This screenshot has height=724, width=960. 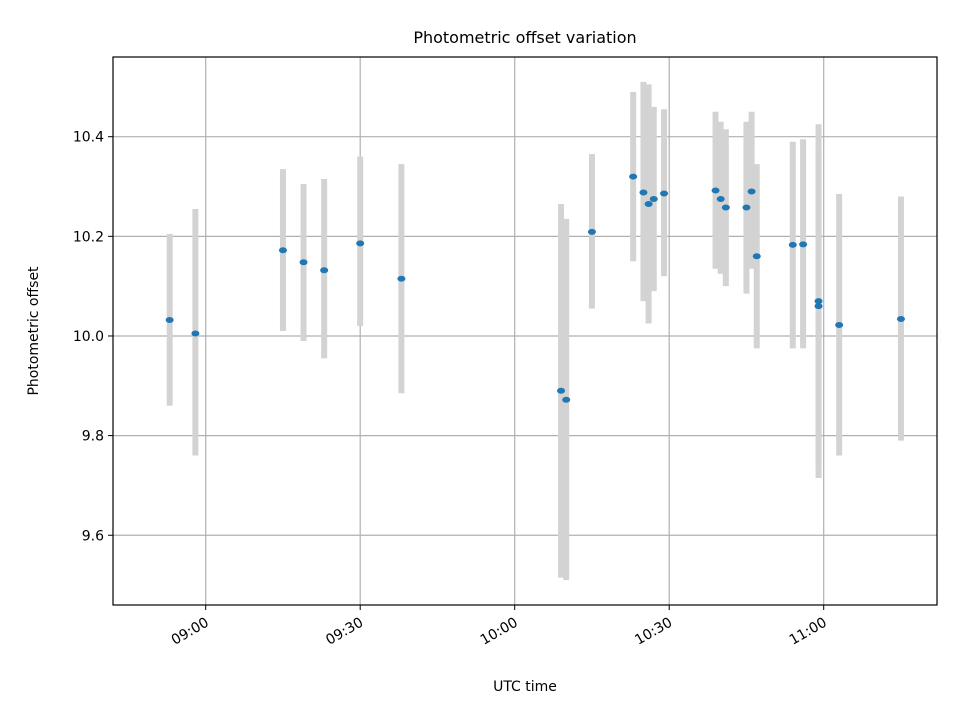 I want to click on y-tick-label: 10.0, so click(x=88, y=337).